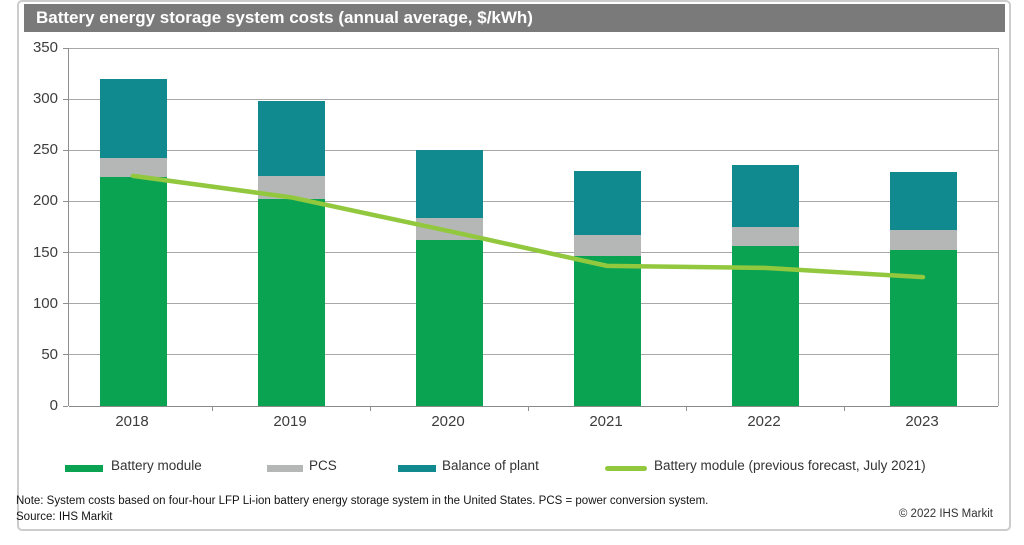 Image resolution: width=1024 pixels, height=545 pixels. Describe the element at coordinates (34, 226) in the screenshot. I see `y-axis: 0 50 100 150 200 250 300 350` at that location.